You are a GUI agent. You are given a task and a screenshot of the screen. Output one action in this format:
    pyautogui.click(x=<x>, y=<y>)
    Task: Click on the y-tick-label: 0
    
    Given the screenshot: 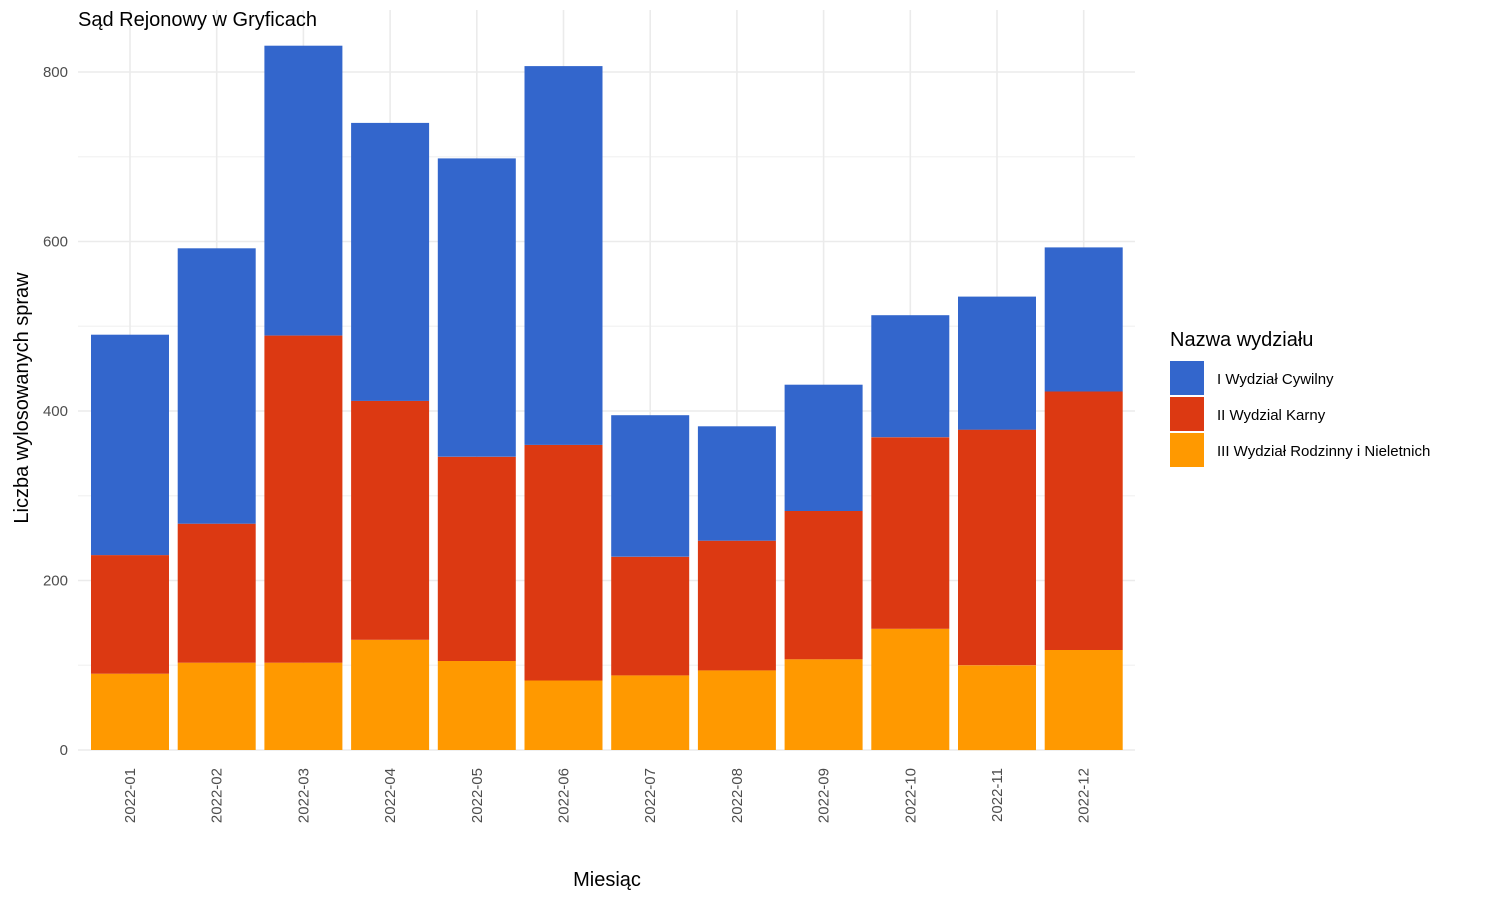 What is the action you would take?
    pyautogui.click(x=64, y=750)
    